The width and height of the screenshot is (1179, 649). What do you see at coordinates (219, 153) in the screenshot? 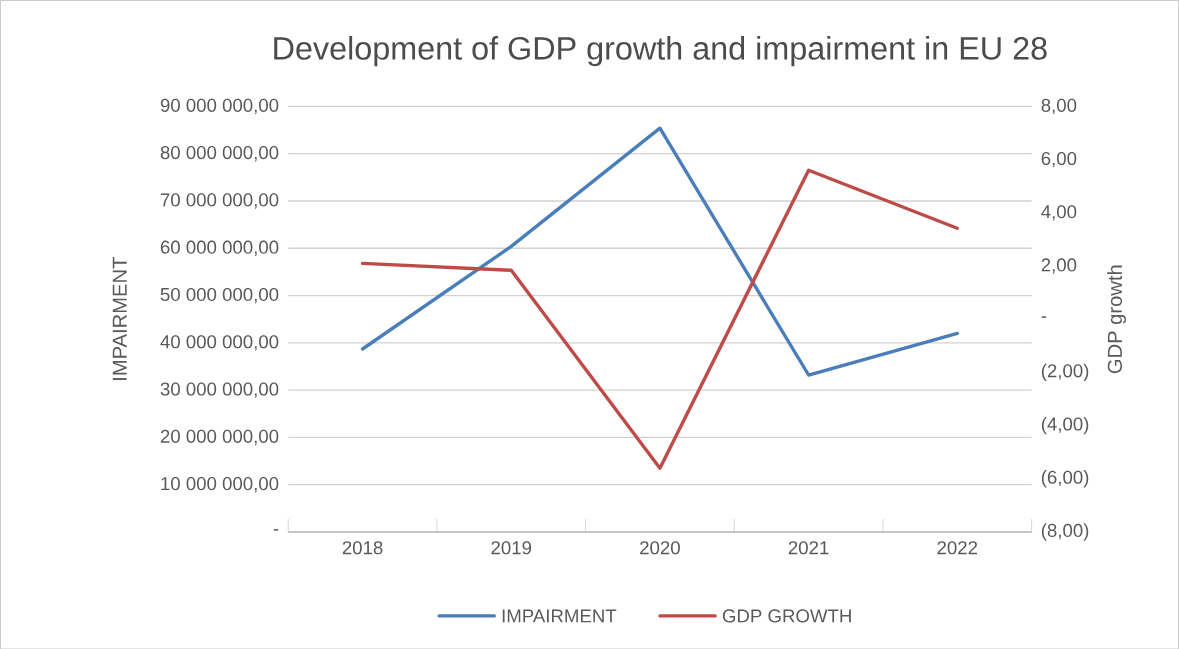
I see `y-tick-label: 80 000 000,00` at bounding box center [219, 153].